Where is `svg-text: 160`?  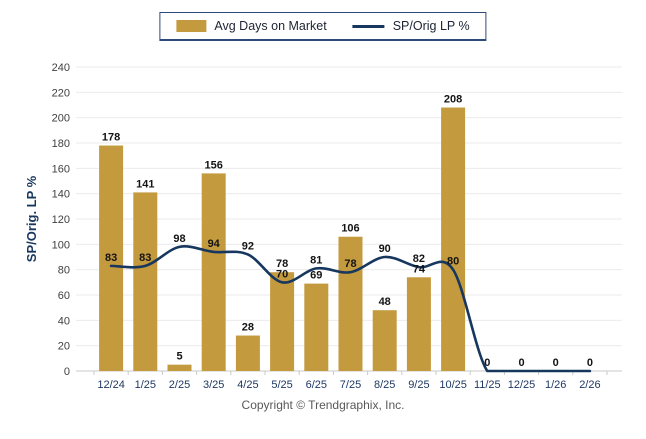
svg-text: 160 is located at coordinates (61, 169).